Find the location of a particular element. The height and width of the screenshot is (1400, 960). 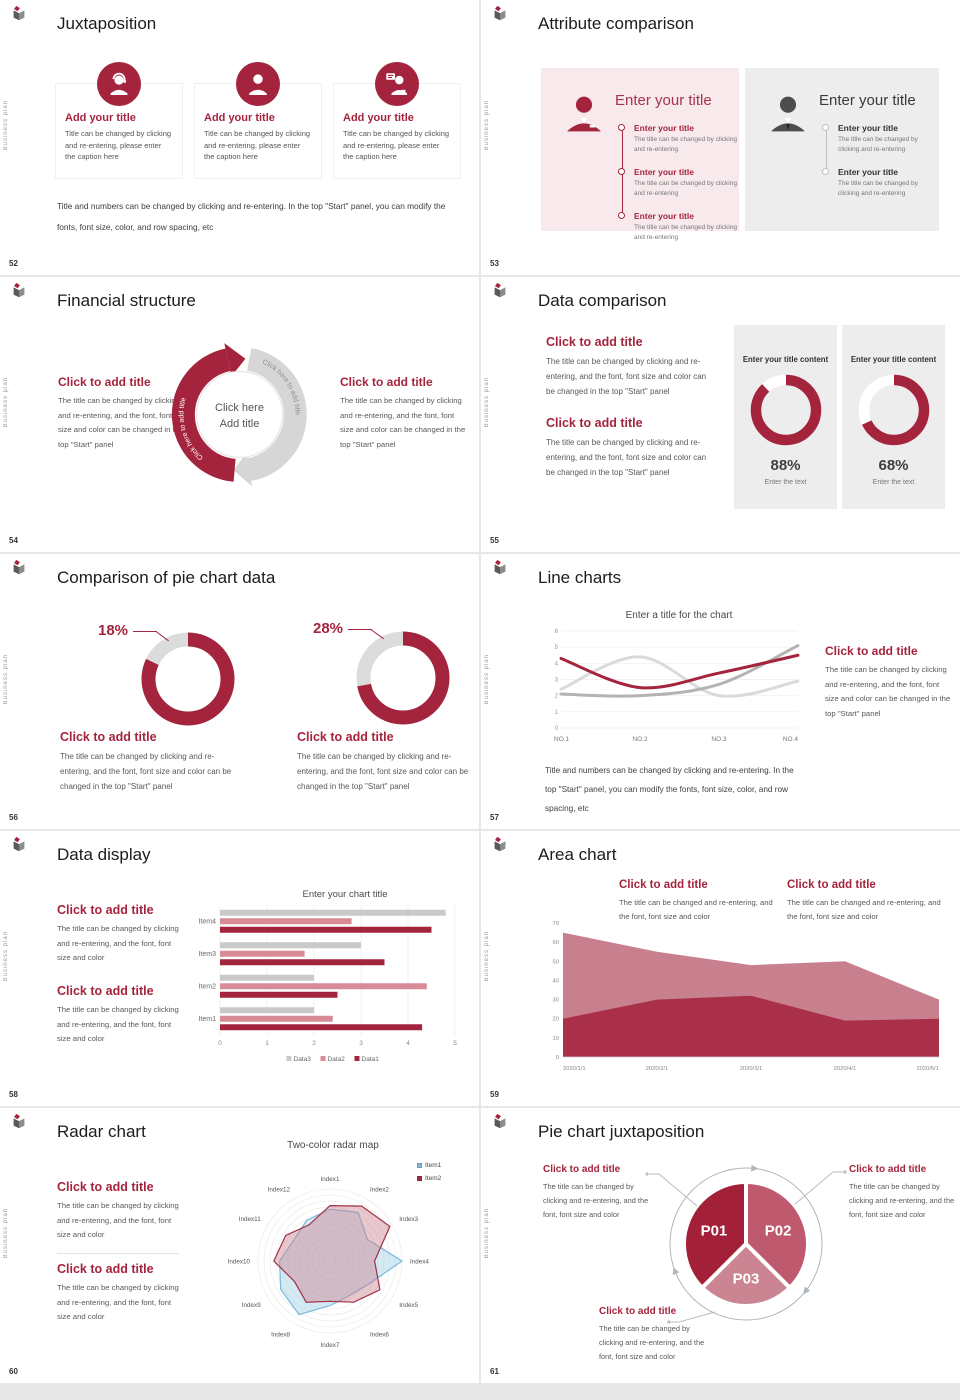

slide-title: Attribute comparison is located at coordinates (616, 23).